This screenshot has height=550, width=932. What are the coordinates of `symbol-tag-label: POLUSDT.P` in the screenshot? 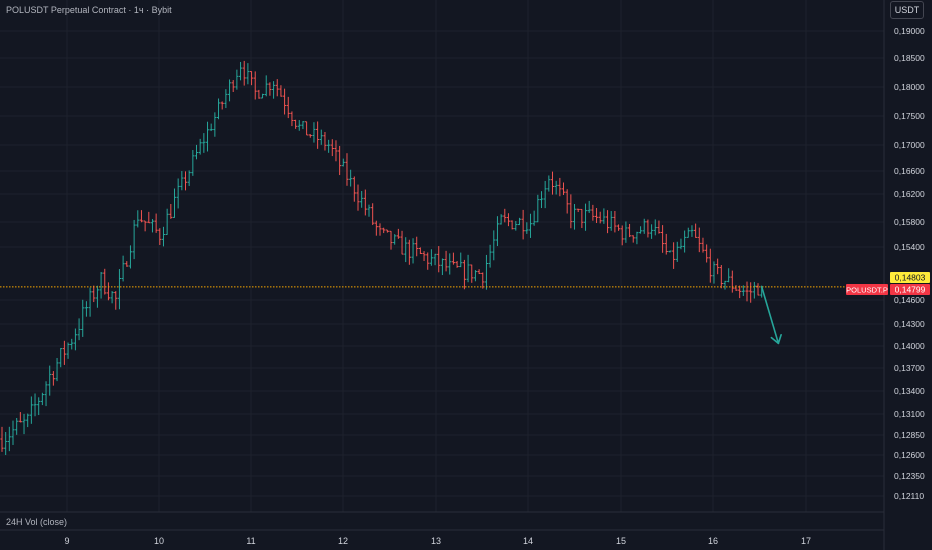 It's located at (867, 290).